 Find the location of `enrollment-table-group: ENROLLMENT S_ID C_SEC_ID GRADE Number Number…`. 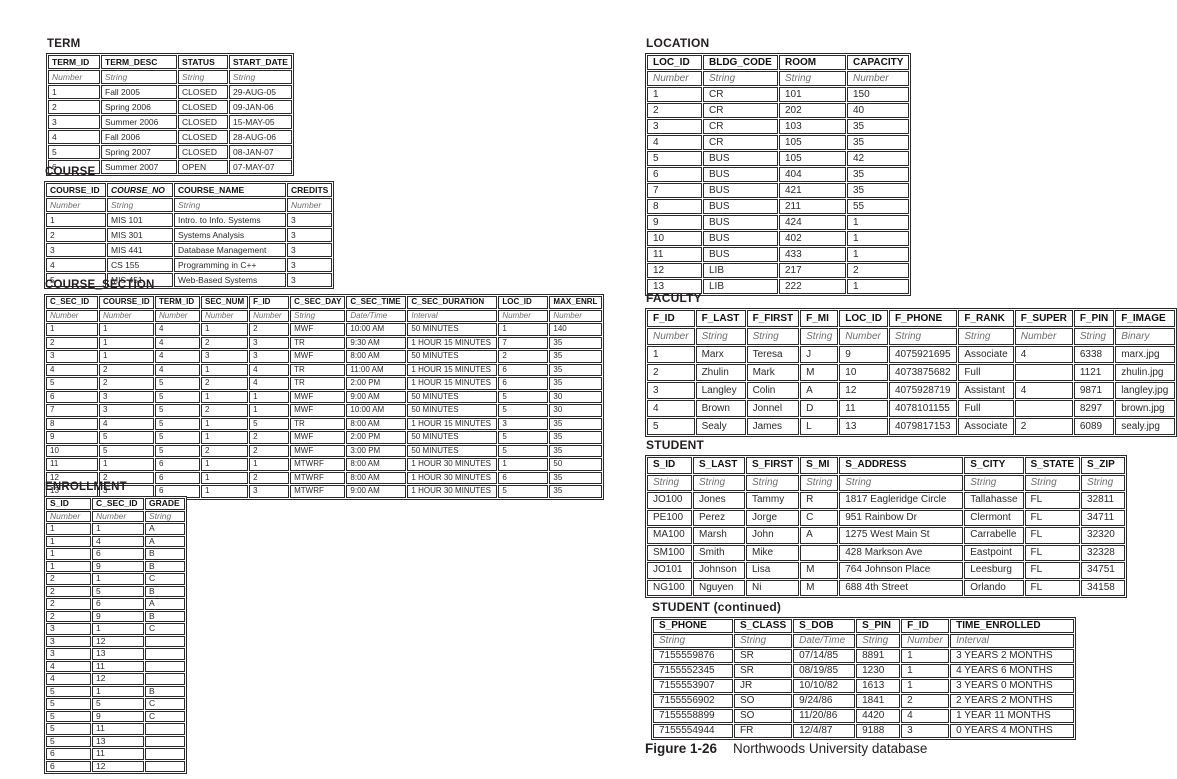

enrollment-table-group: ENROLLMENT S_ID C_SEC_ID GRADE Number Number… is located at coordinates (115, 627).